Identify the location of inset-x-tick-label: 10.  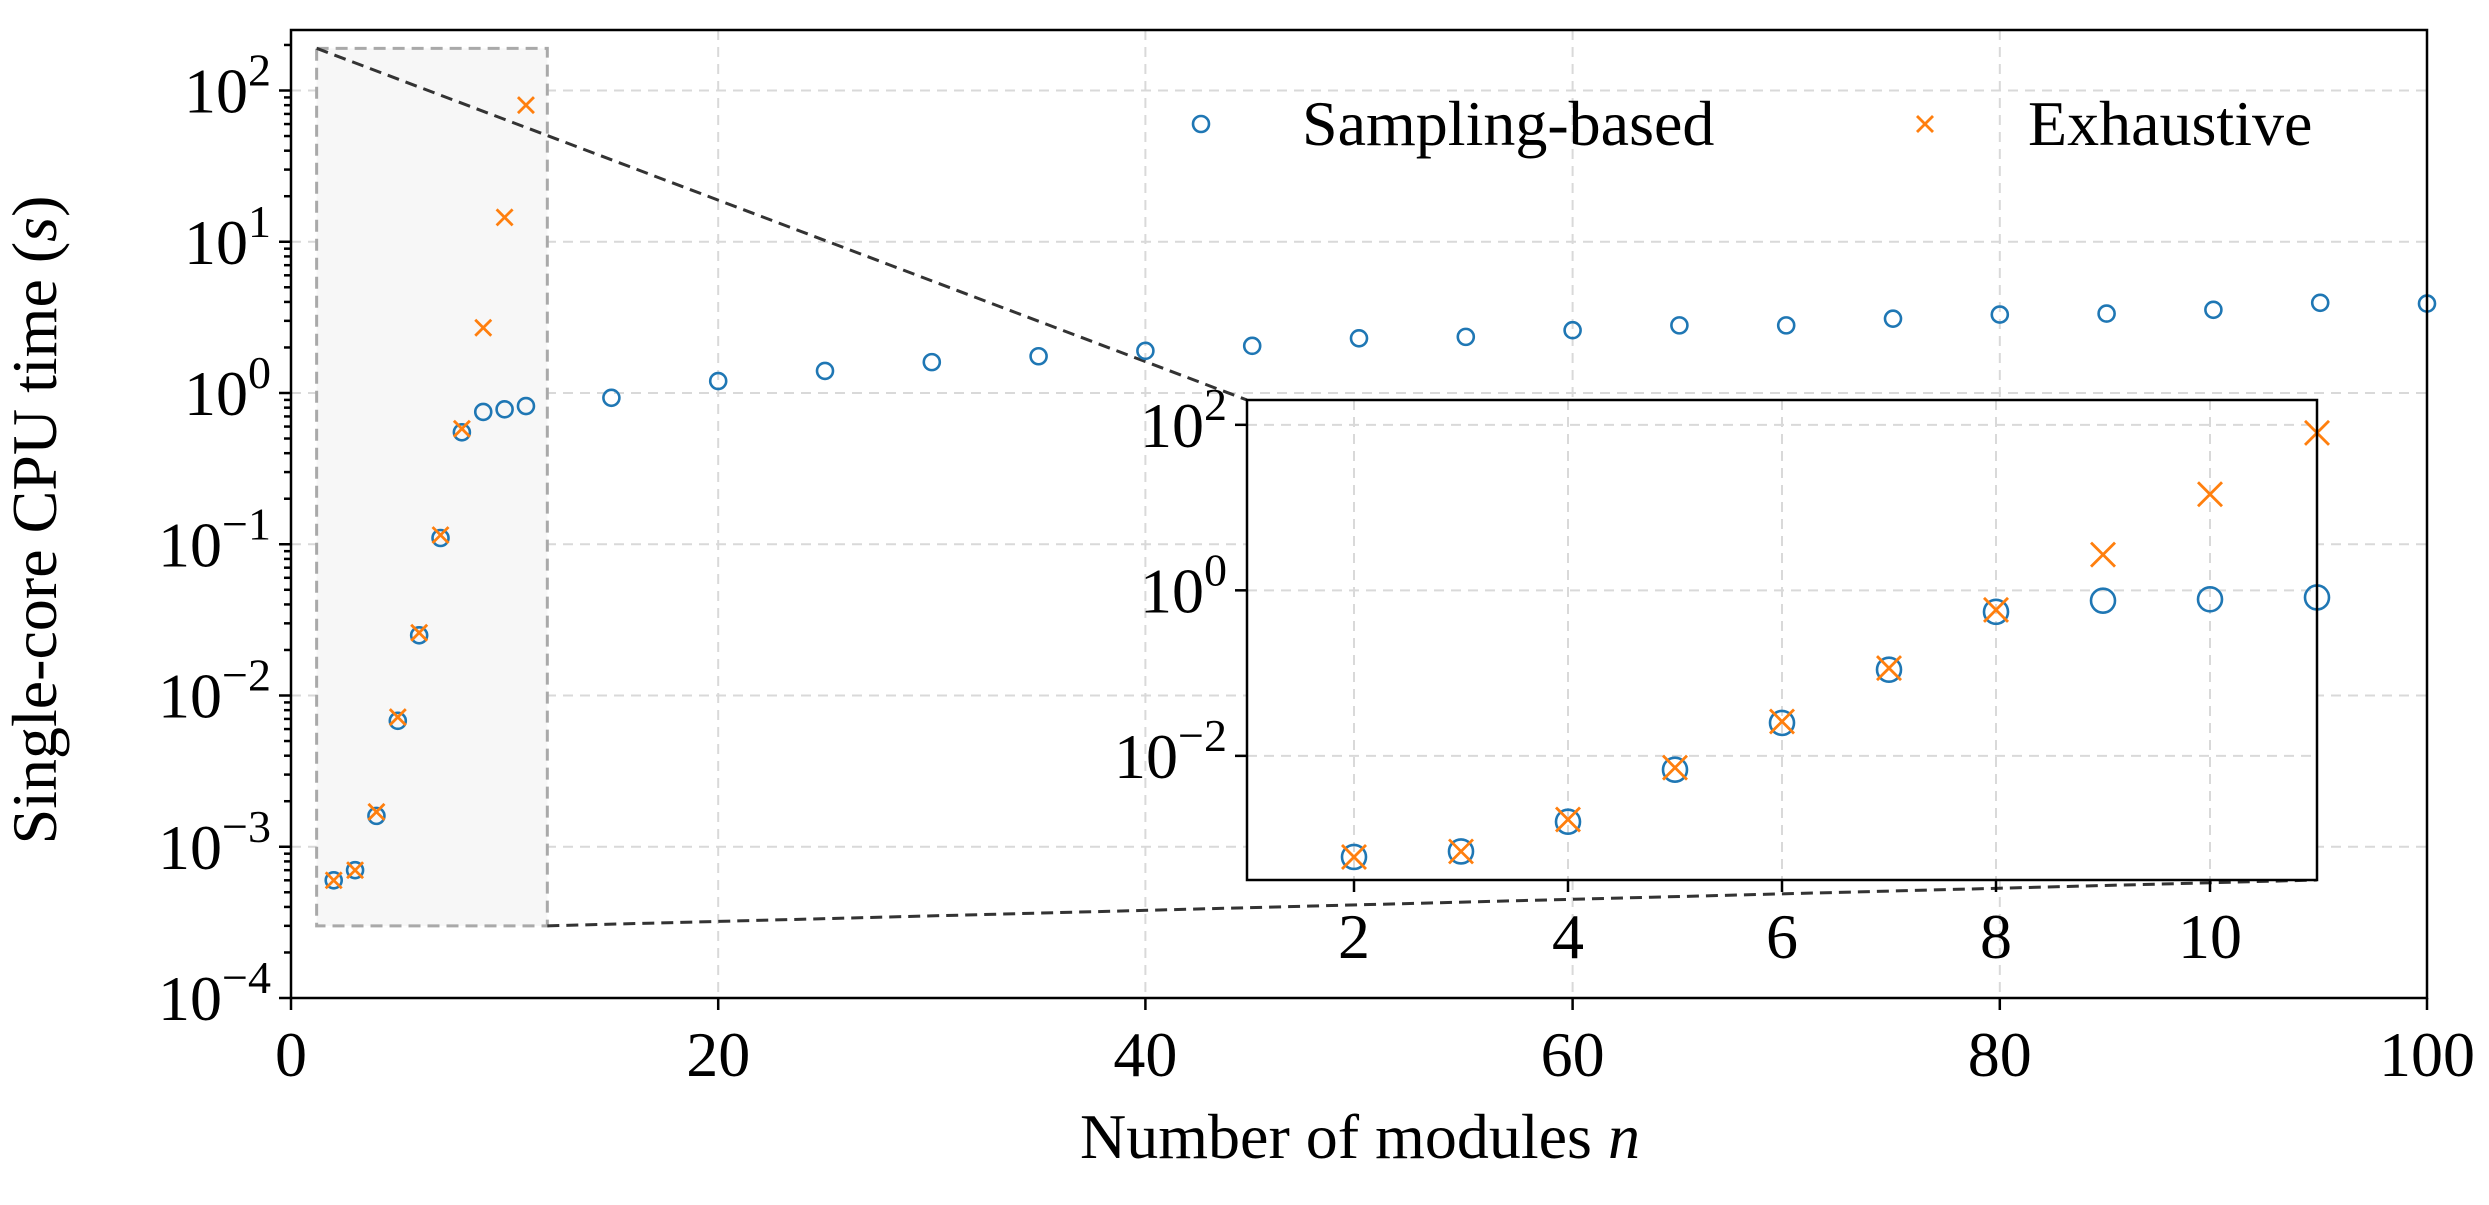
(2210, 936).